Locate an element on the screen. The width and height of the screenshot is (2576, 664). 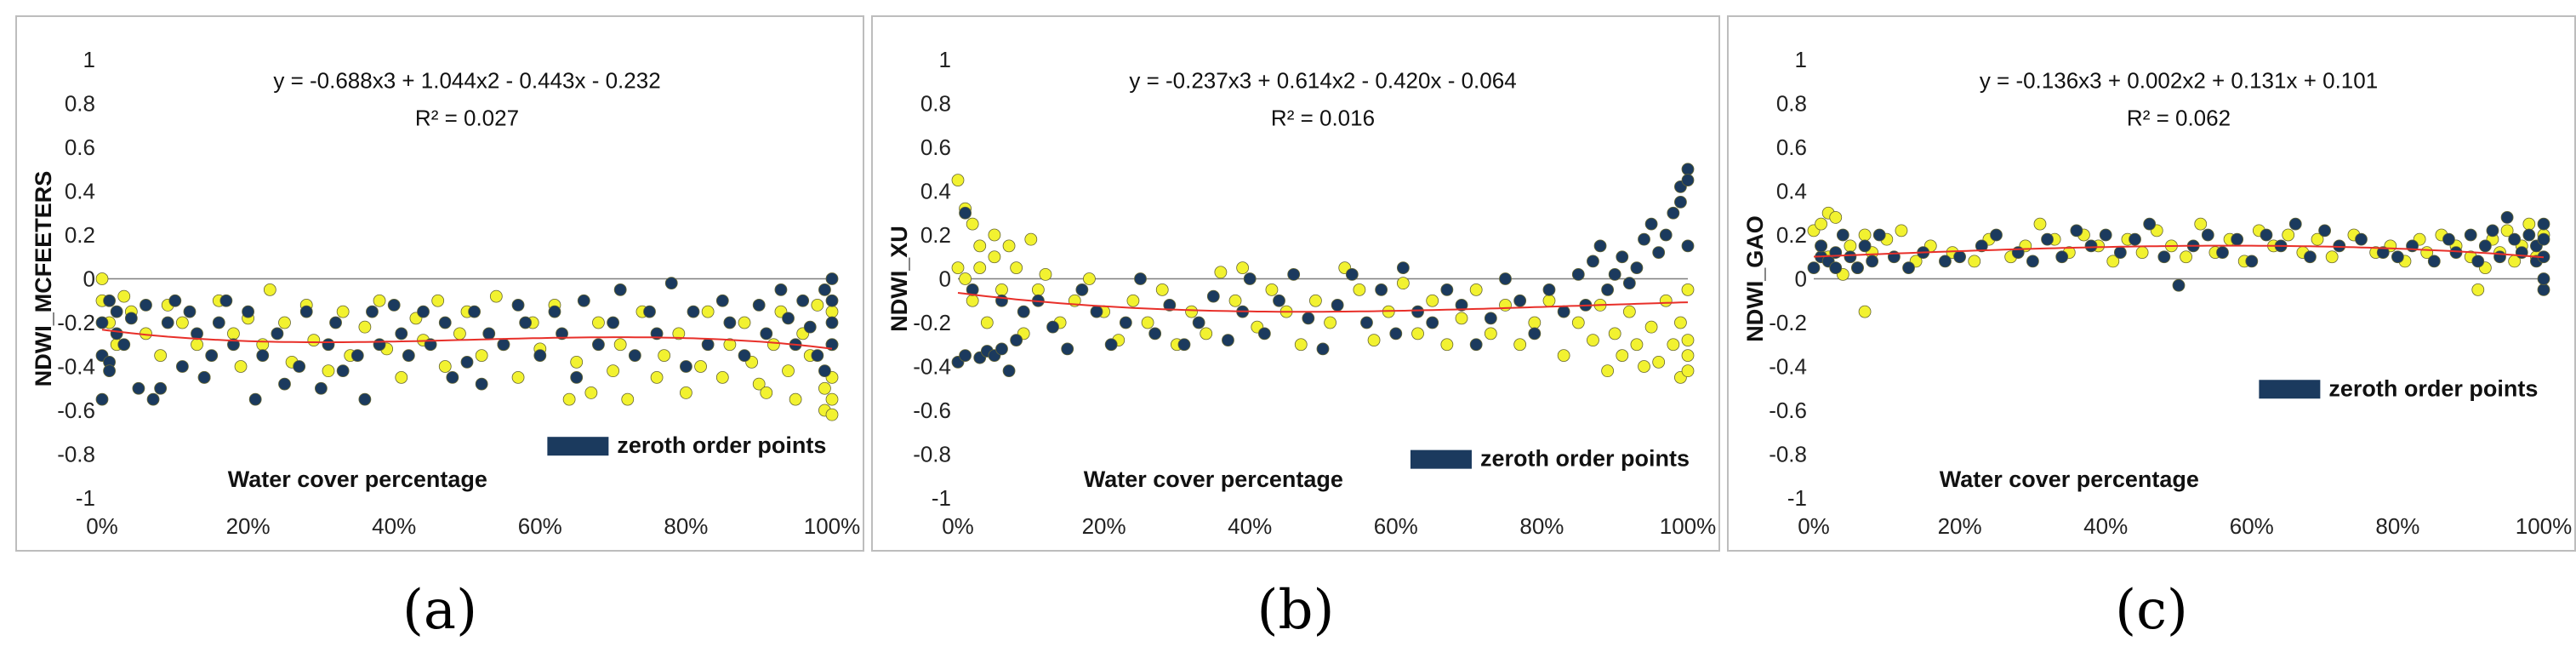
caption-c: (c) is located at coordinates (2151, 610).